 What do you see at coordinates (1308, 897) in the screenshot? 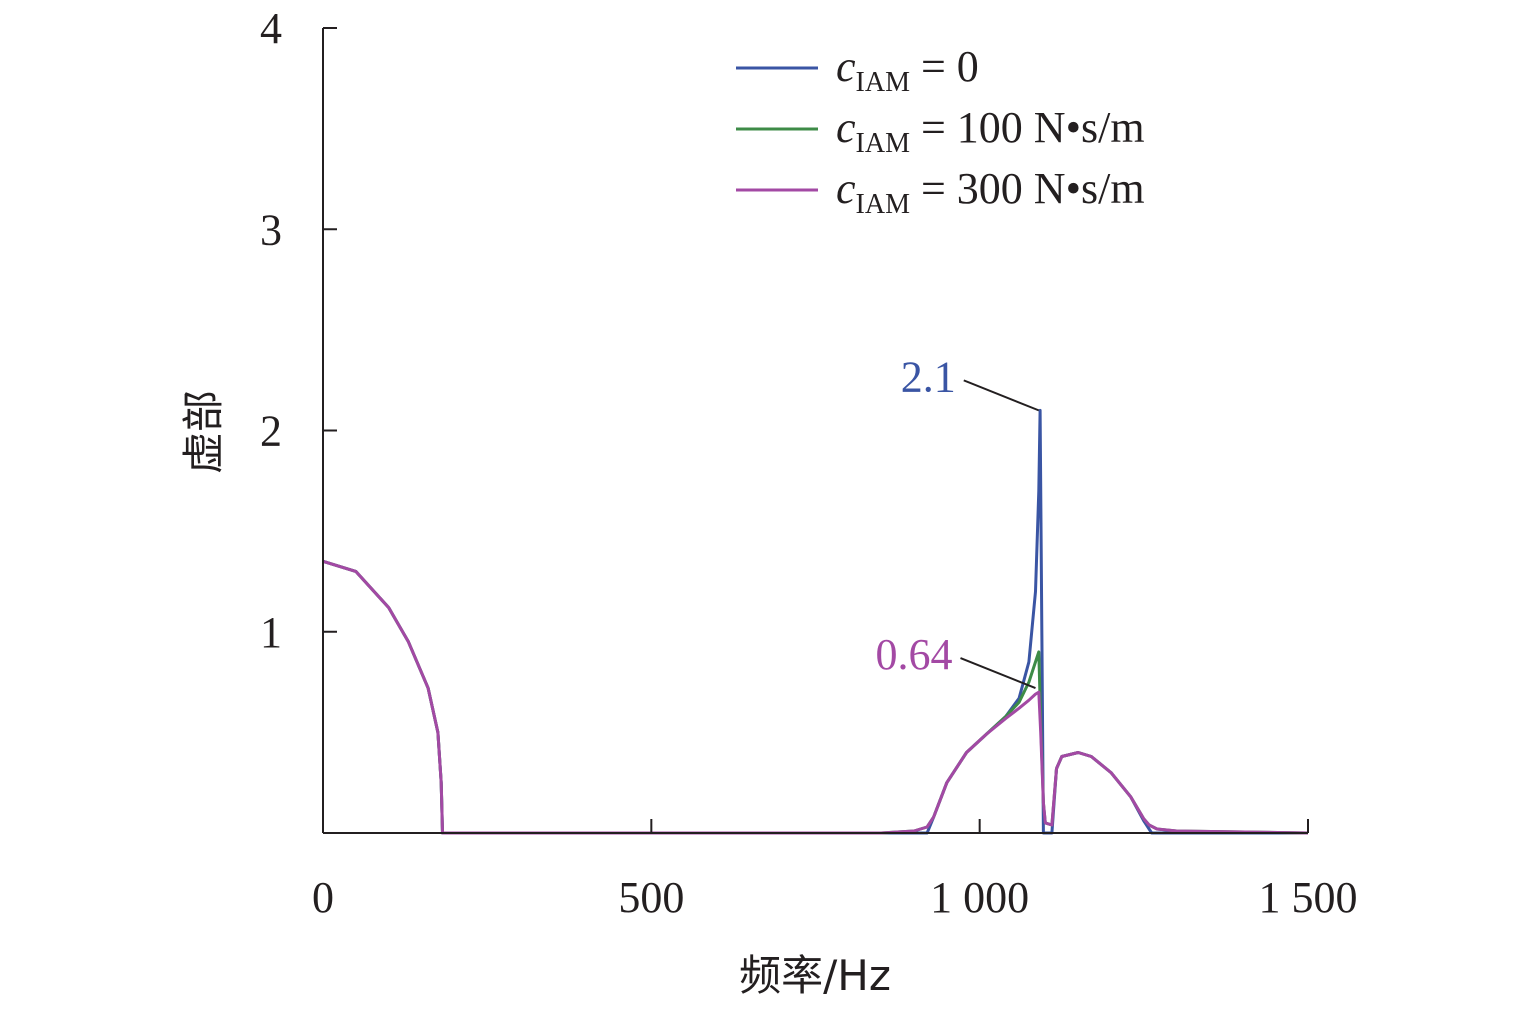
I see `x-tick-label: 1 500` at bounding box center [1308, 897].